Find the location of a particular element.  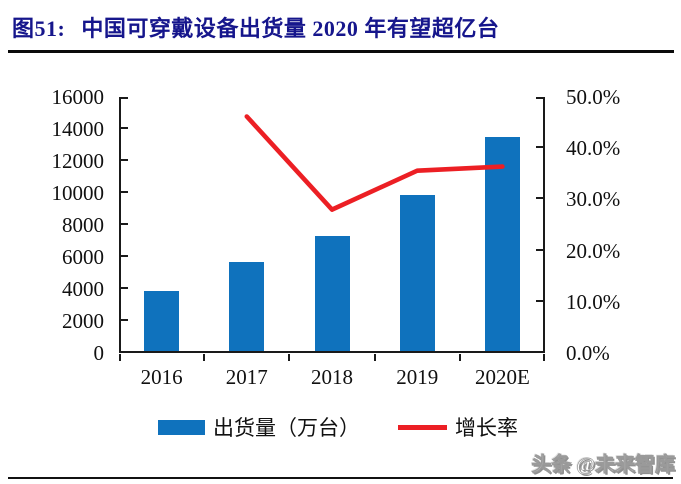

x-axis-label-2020E: 2020E is located at coordinates (502, 377).